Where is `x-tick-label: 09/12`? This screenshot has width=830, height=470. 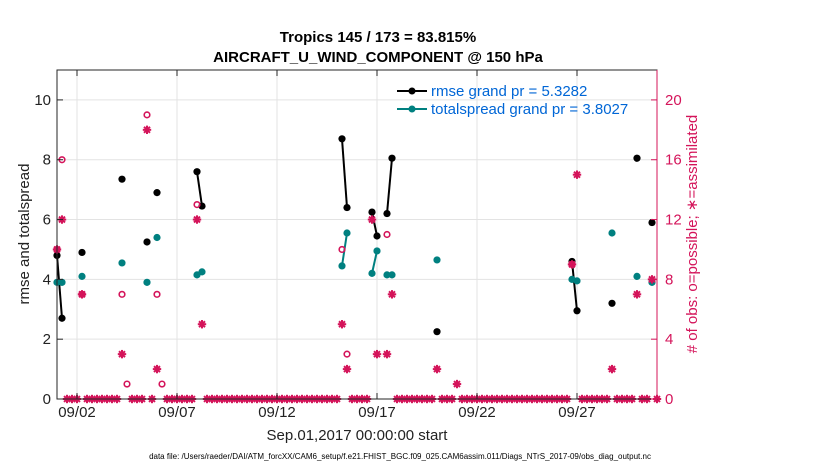 x-tick-label: 09/12 is located at coordinates (277, 412).